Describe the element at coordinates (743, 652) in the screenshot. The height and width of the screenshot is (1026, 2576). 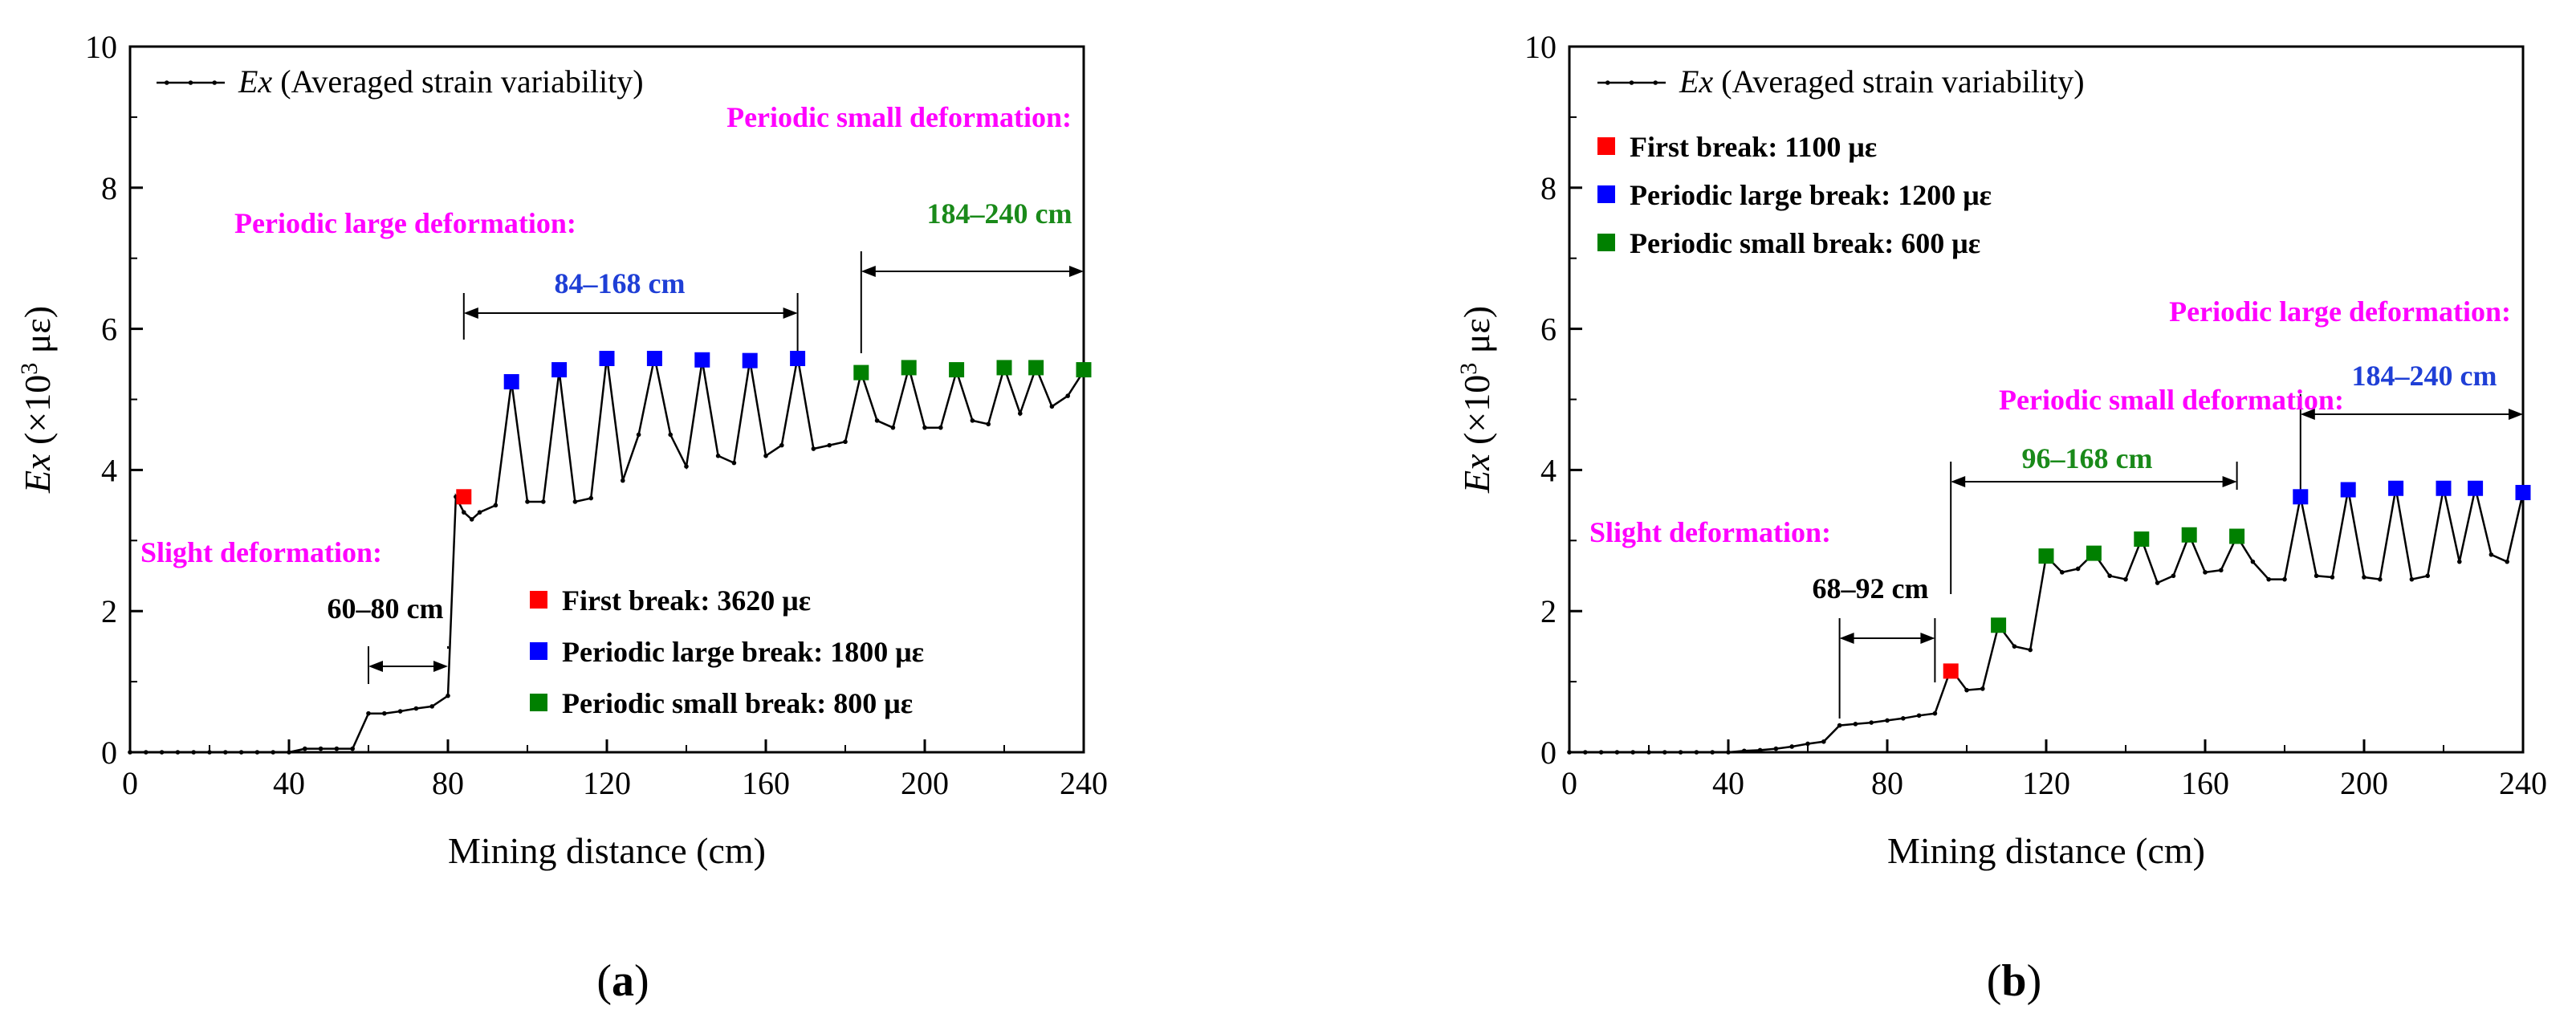
I see `legend-large-label: Periodic large break: 1800 με` at that location.